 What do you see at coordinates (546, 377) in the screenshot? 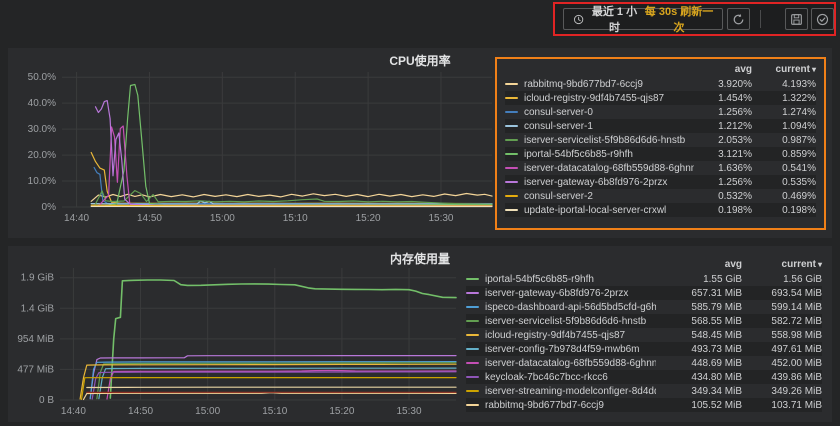
I see `series-name: keycloak-7bc46c7bcc-rkcc6` at bounding box center [546, 377].